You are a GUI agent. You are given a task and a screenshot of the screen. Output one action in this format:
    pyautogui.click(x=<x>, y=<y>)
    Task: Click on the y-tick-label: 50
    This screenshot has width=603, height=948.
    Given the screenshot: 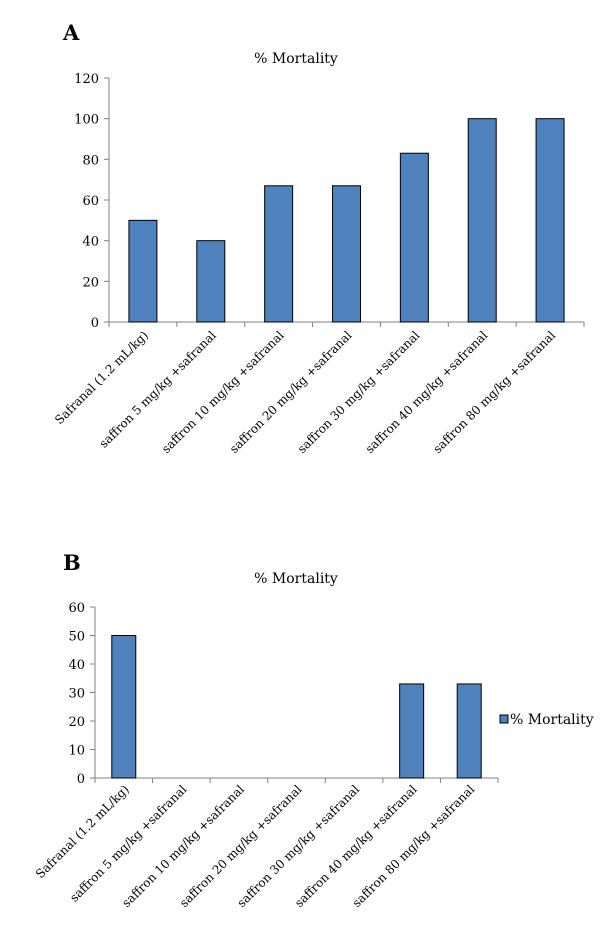 What is the action you would take?
    pyautogui.click(x=76, y=637)
    